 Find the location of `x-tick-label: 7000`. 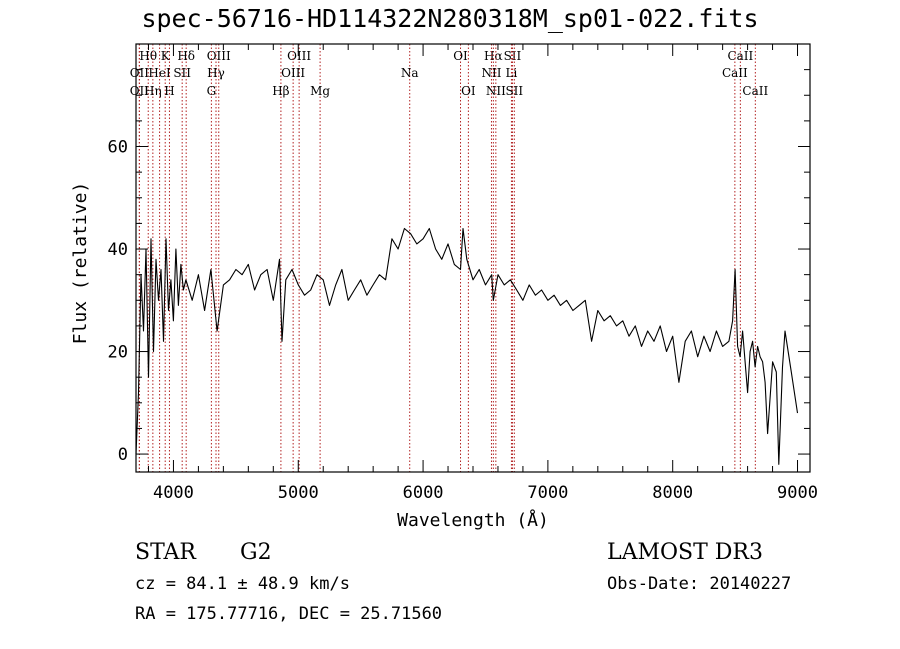

x-tick-label: 7000 is located at coordinates (547, 493).